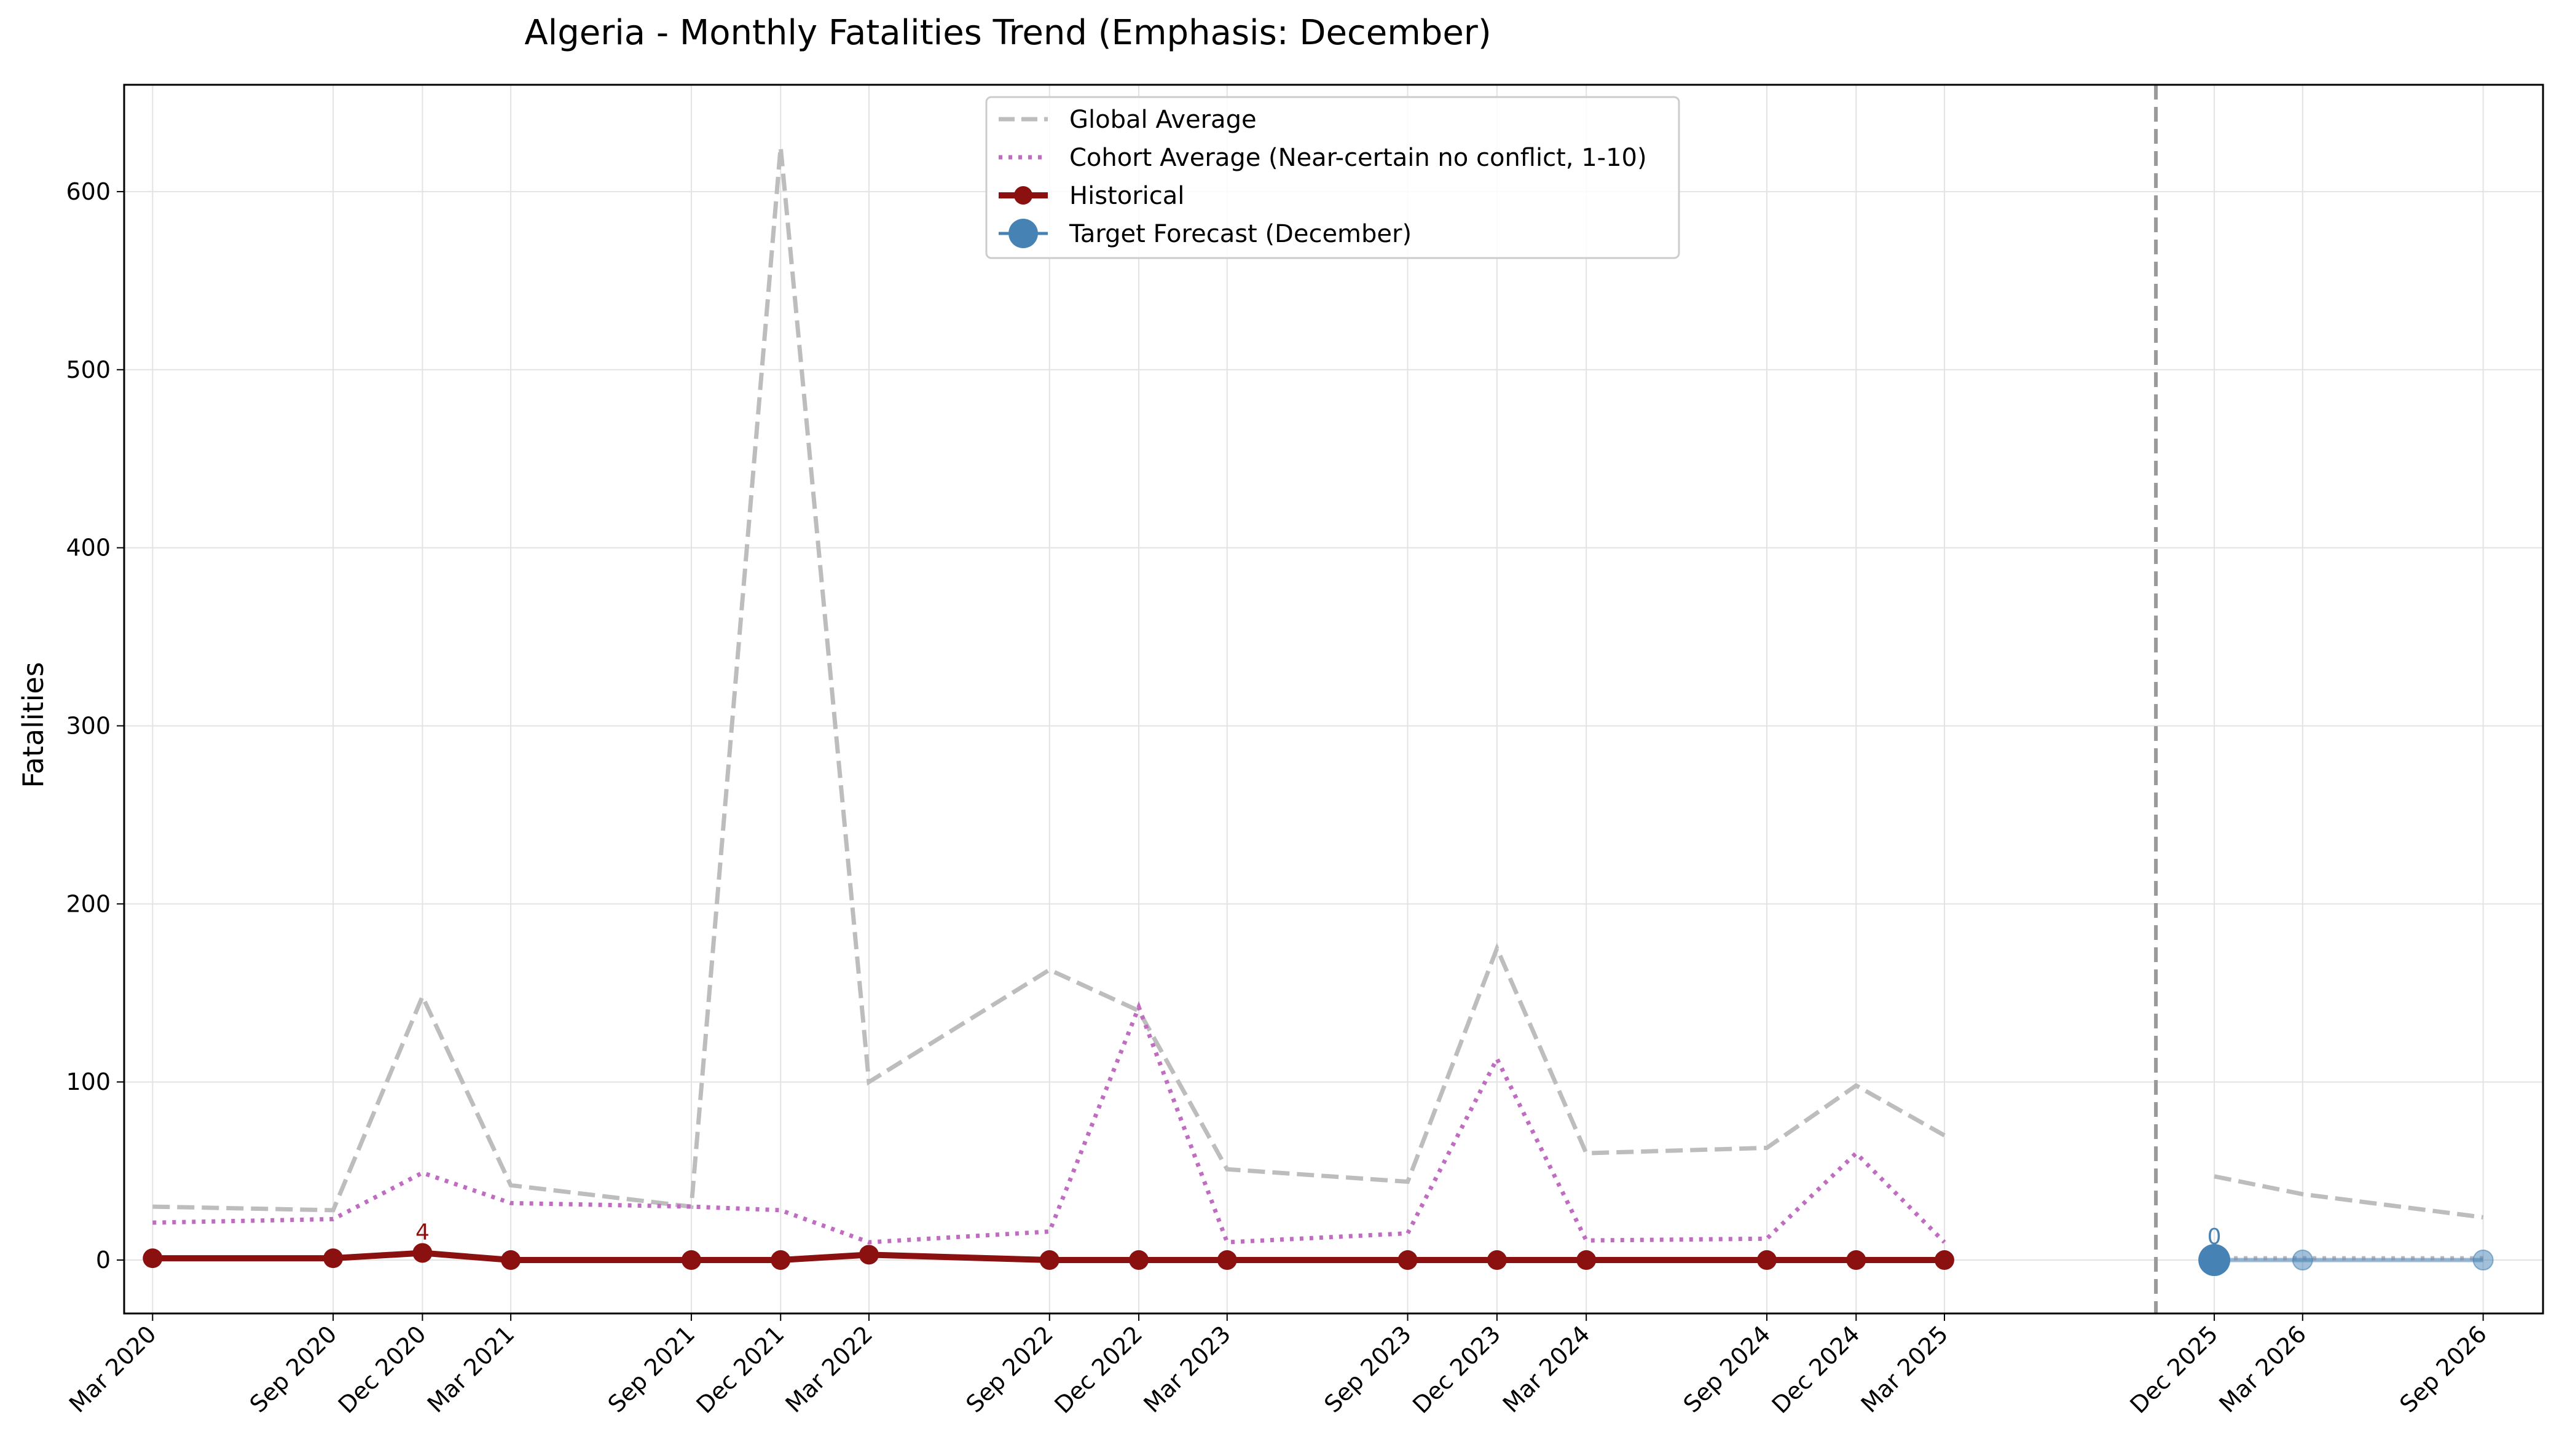  I want to click on series-global-average-forecast-line, so click(2349, 1196).